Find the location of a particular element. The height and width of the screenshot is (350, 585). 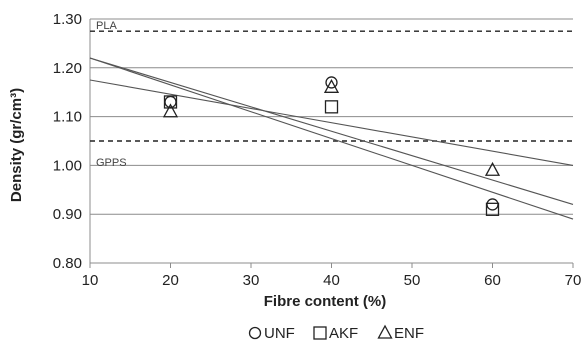

y-tick-label: 1.10 is located at coordinates (67, 117).